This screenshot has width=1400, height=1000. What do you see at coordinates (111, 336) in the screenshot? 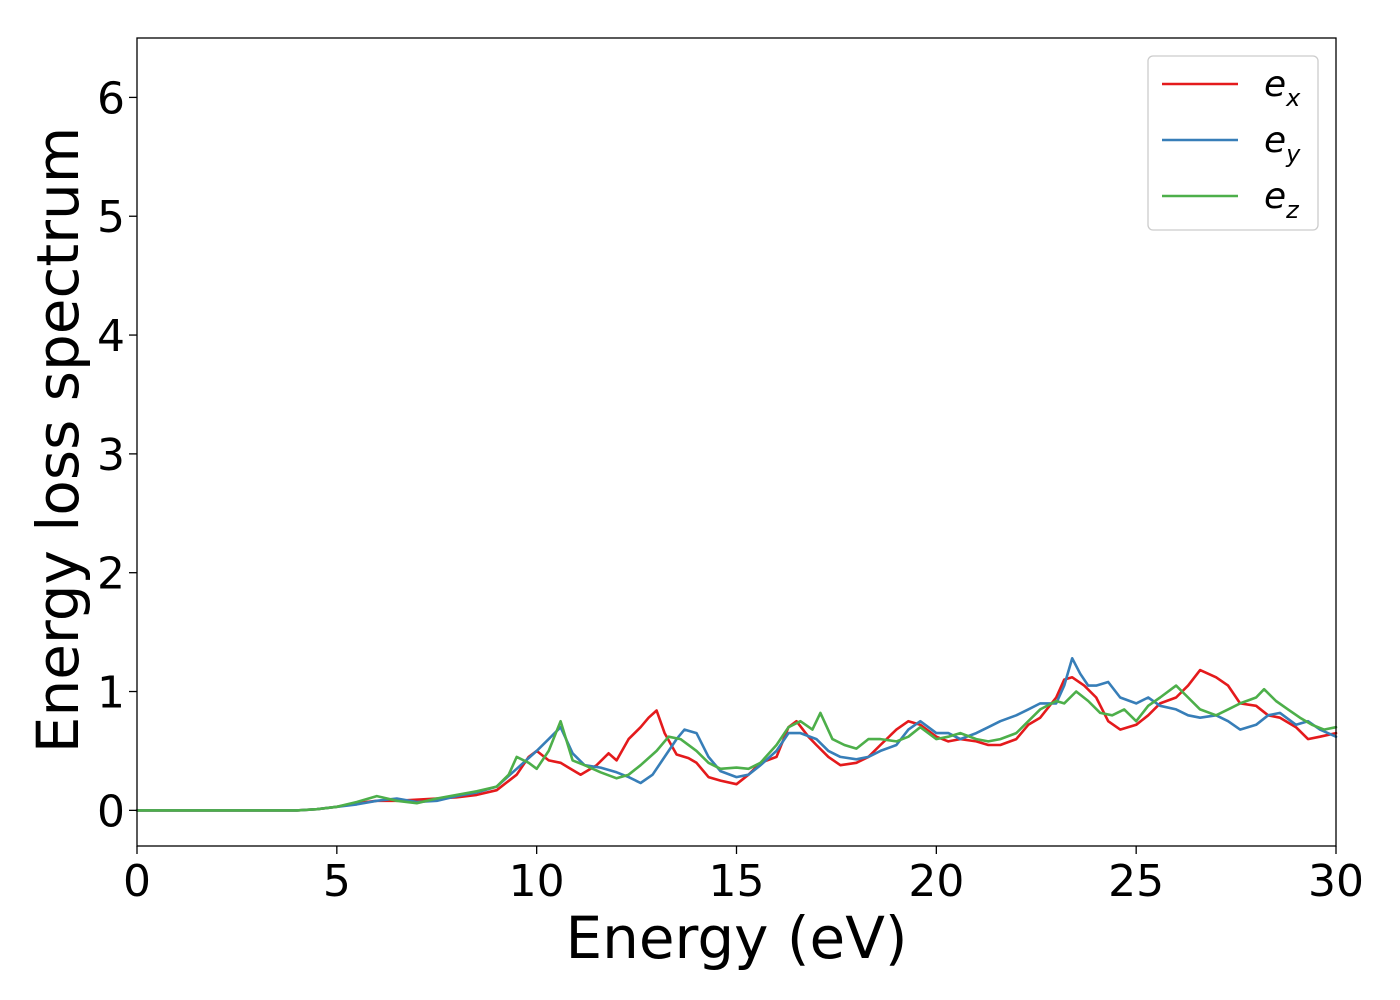
I see `y-tick-label: 4` at bounding box center [111, 336].